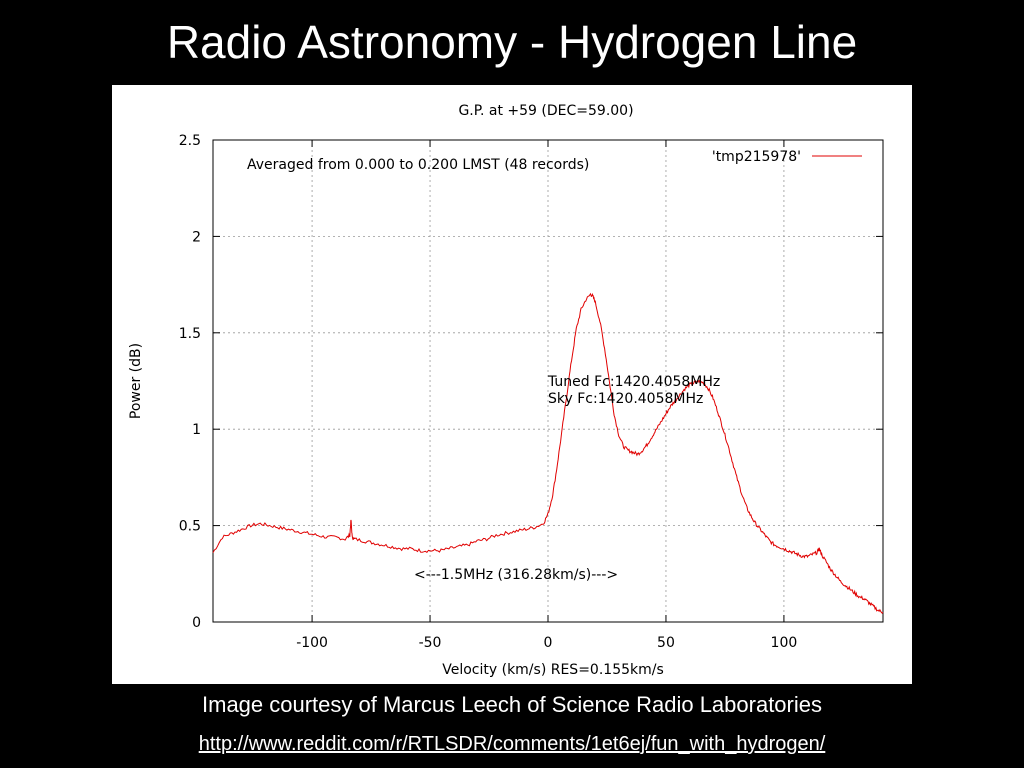 The height and width of the screenshot is (768, 1024). What do you see at coordinates (625, 399) in the screenshot?
I see `annotation-sky: Sky Fc:1420.4058MHz` at bounding box center [625, 399].